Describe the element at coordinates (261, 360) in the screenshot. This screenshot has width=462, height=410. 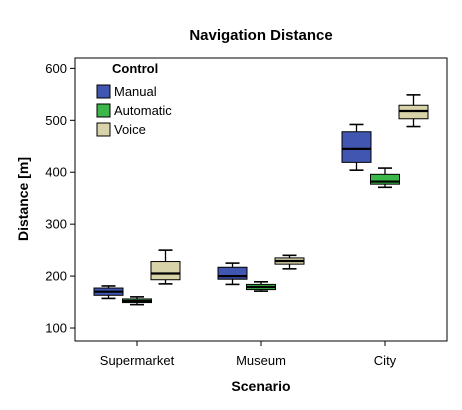
I see `x-tick-label: Museum` at that location.